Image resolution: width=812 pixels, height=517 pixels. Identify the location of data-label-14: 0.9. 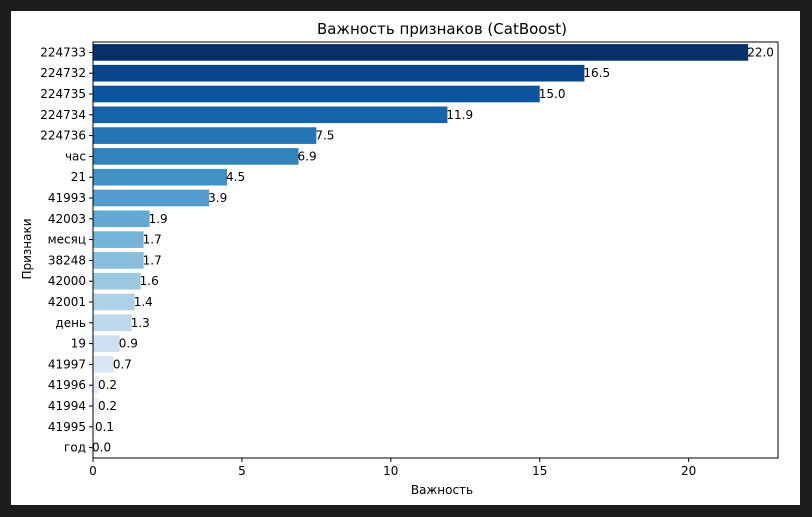
(128, 344).